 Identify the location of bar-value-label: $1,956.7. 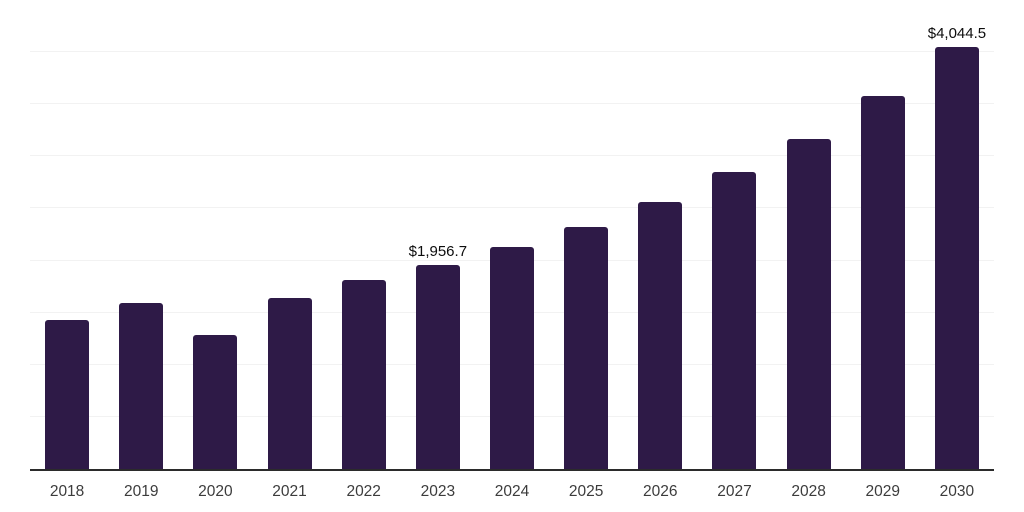
(438, 252).